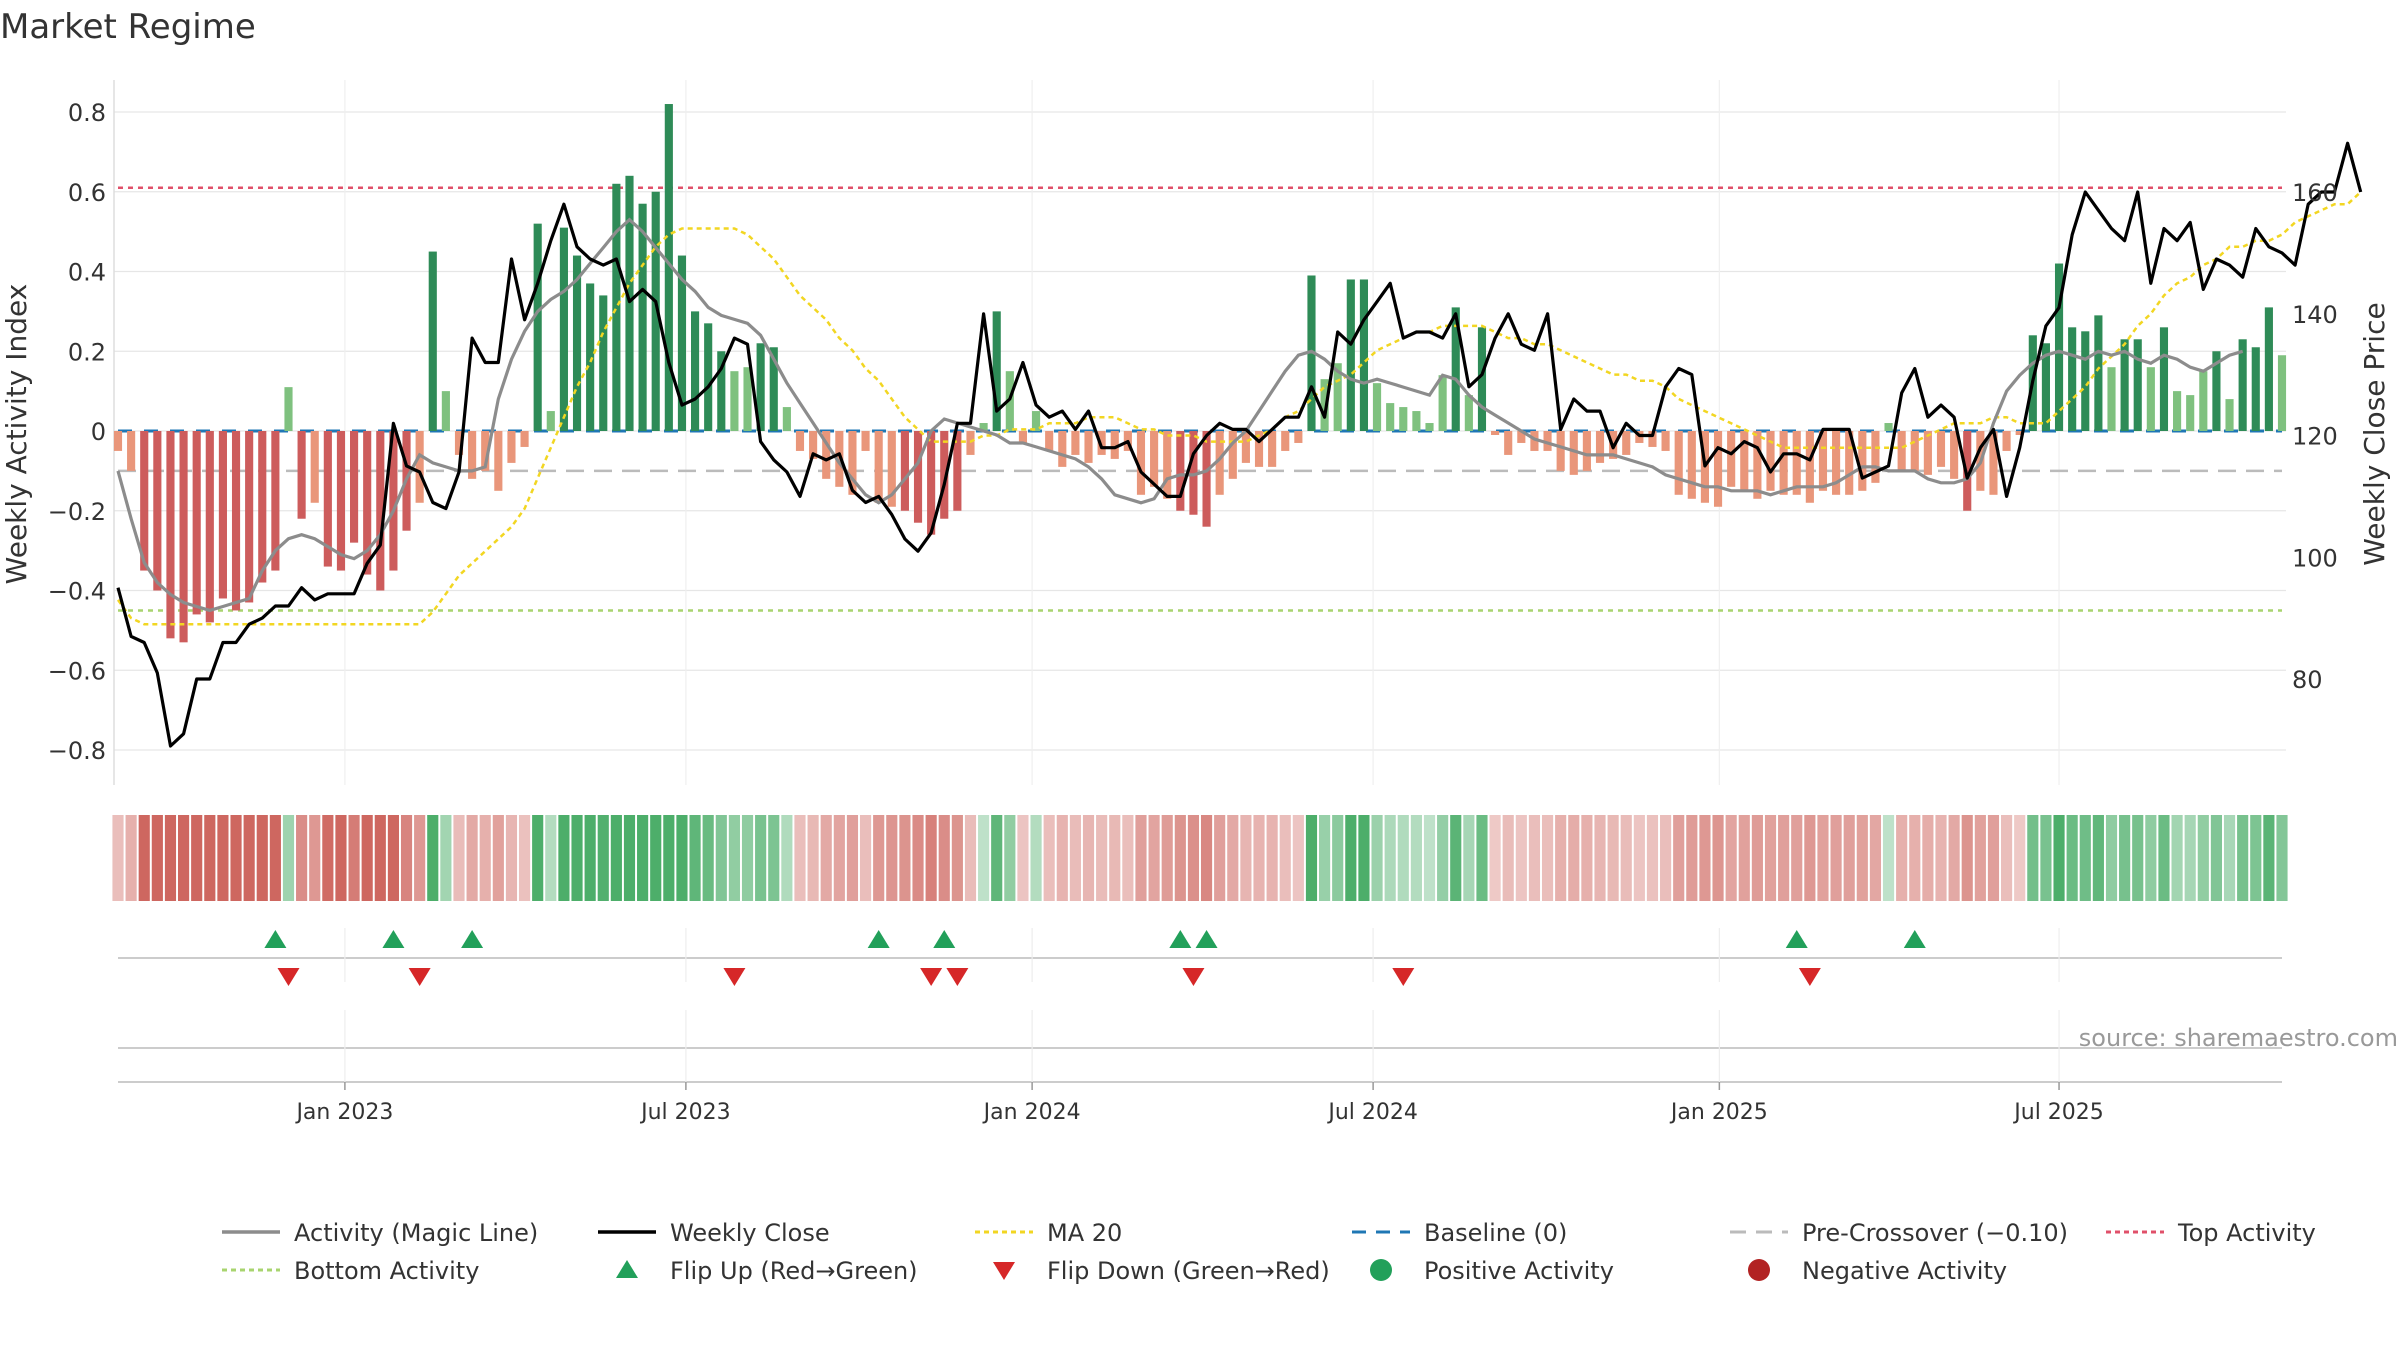 The image size is (2400, 1354). I want to click on x-tick-label: Jul 2023, so click(685, 1112).